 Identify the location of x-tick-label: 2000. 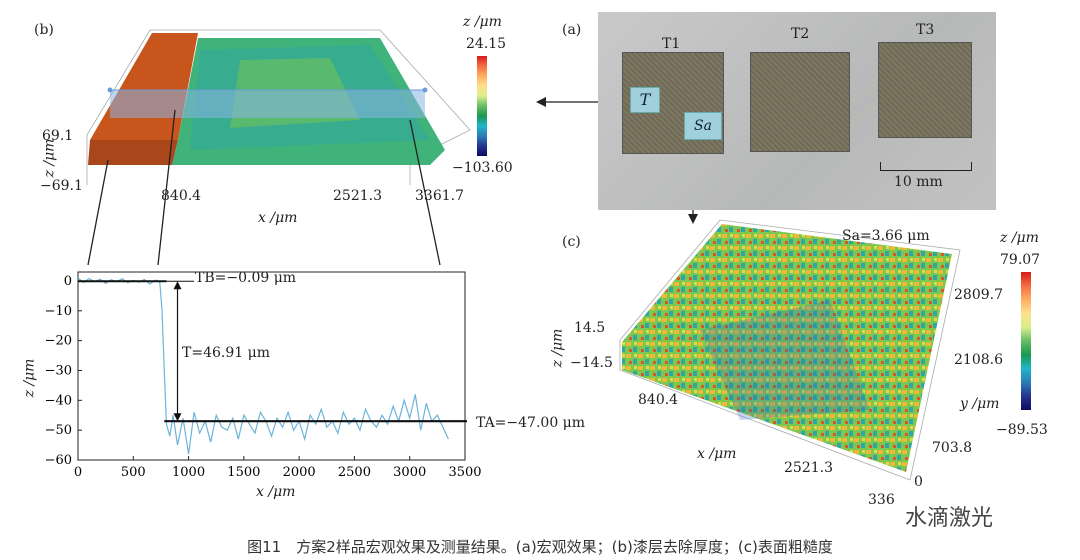
(299, 472).